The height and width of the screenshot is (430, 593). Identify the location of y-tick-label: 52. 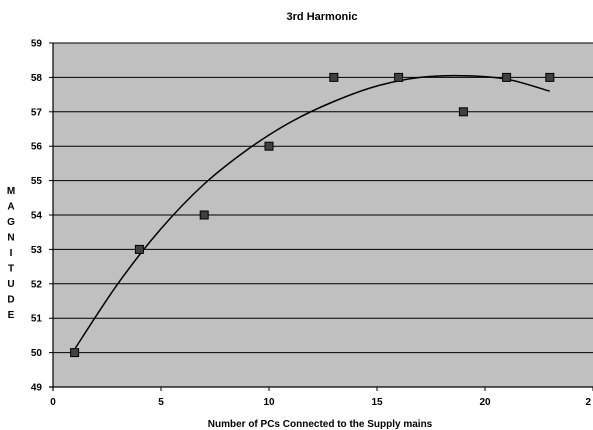
(37, 284).